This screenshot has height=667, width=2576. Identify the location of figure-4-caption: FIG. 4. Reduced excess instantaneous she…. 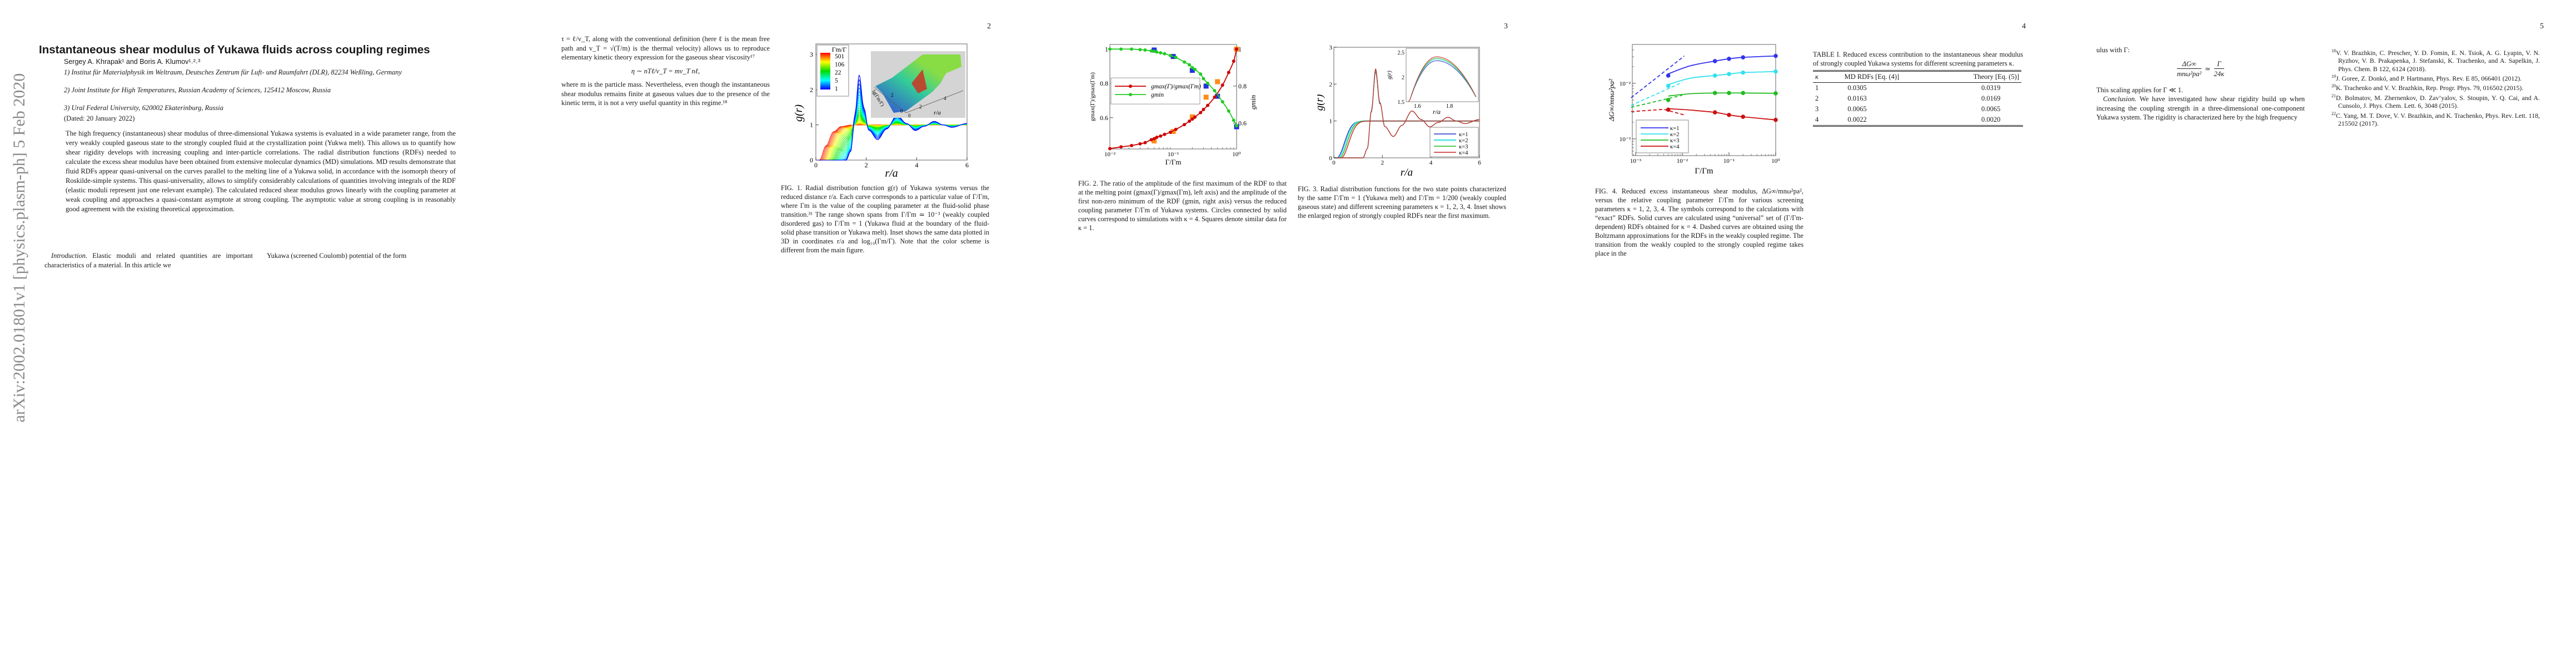
(1699, 222).